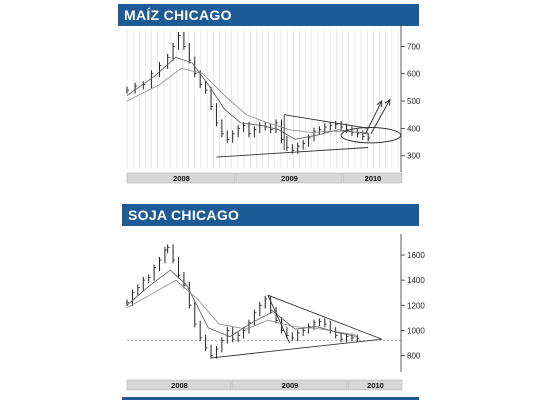  What do you see at coordinates (268, 15) in the screenshot?
I see `chart-title-maiz: MAÍZ CHICAGO` at bounding box center [268, 15].